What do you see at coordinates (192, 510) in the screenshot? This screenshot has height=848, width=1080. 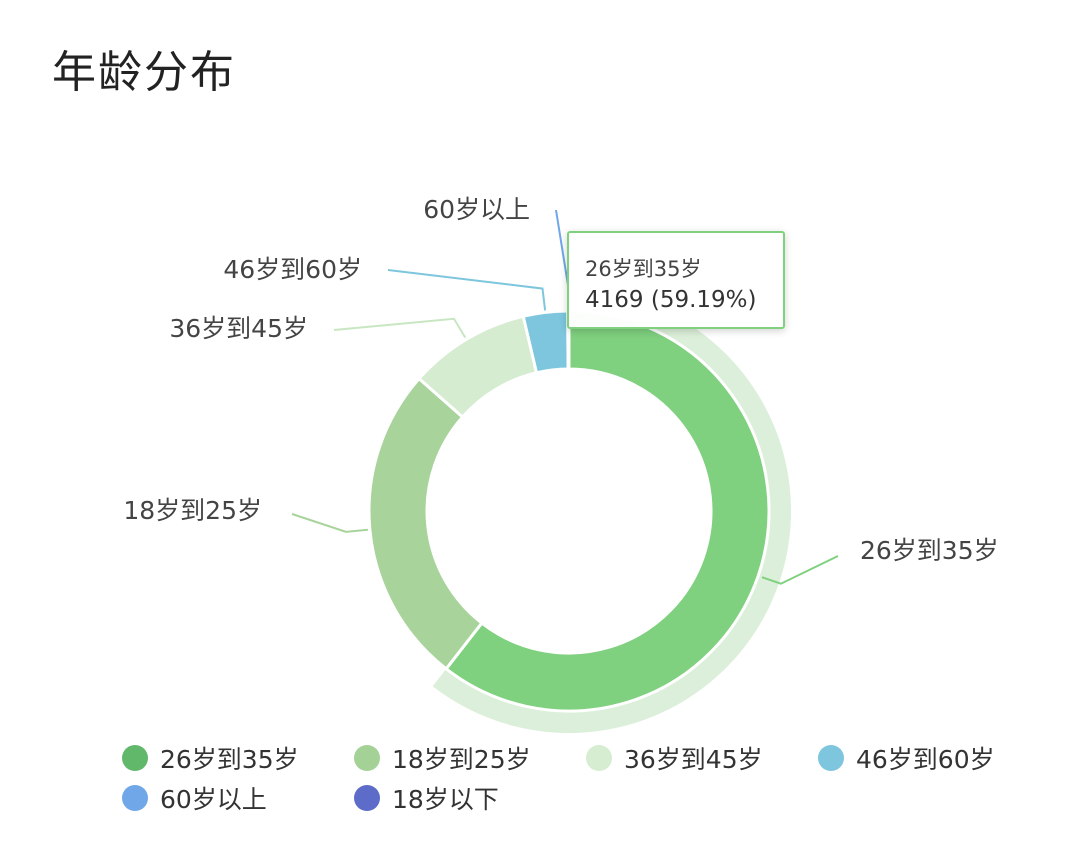 I see `slice-18-25-label: 18岁到25岁` at bounding box center [192, 510].